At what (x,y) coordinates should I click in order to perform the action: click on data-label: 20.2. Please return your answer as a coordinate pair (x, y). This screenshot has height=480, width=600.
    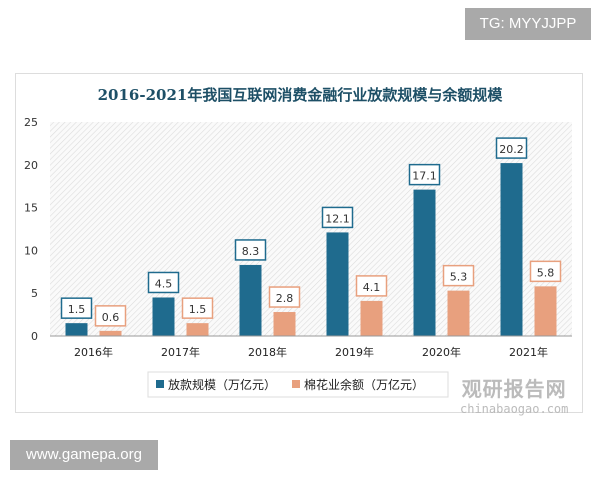
    Looking at the image, I should click on (511, 149).